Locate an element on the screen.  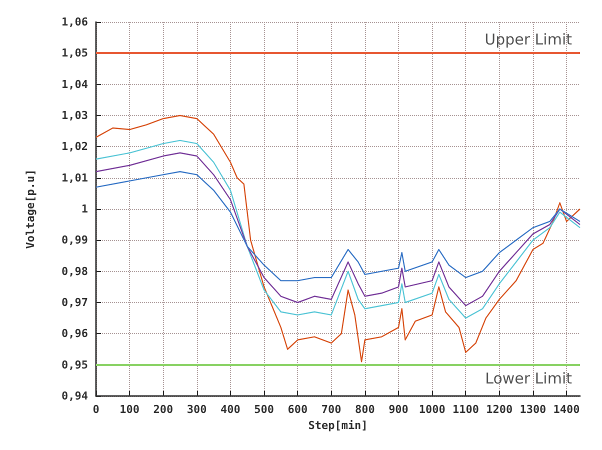
x-tick-label: 900 is located at coordinates (398, 409).